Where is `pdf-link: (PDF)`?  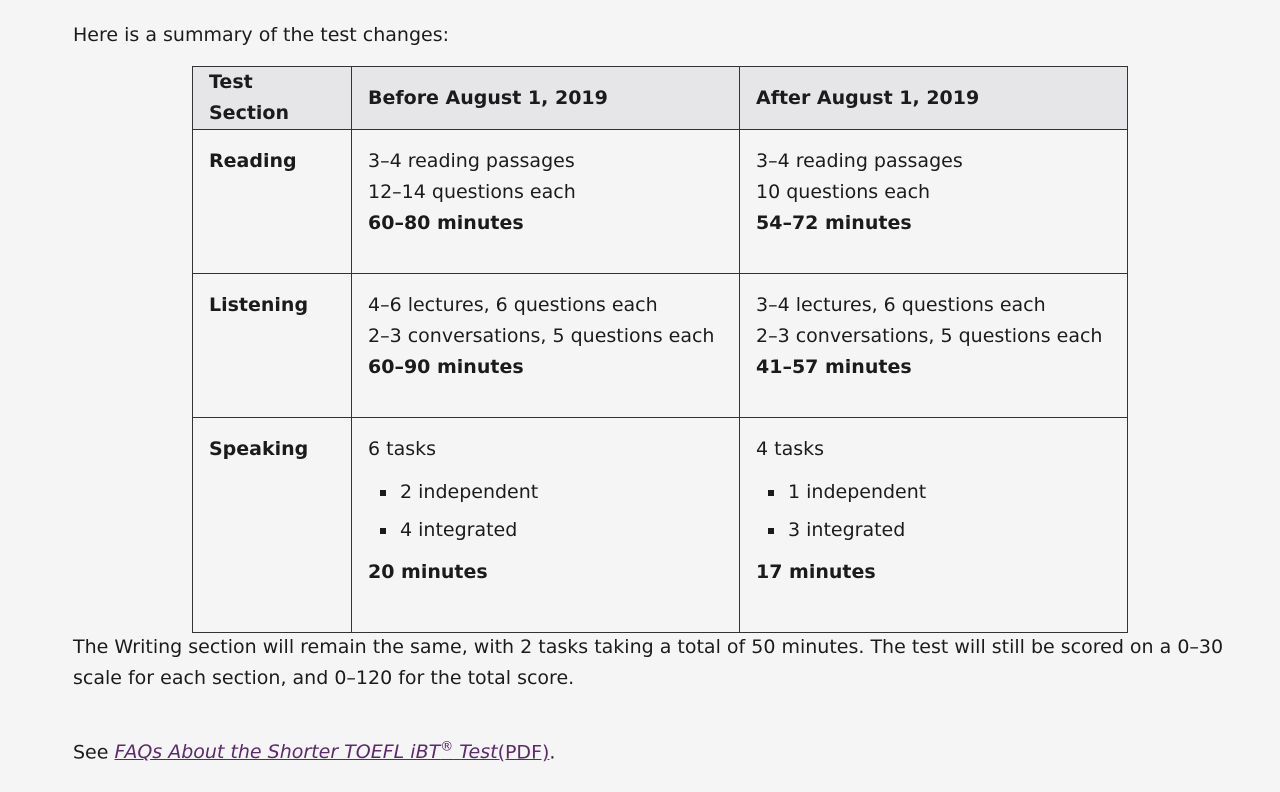 pdf-link: (PDF) is located at coordinates (523, 752).